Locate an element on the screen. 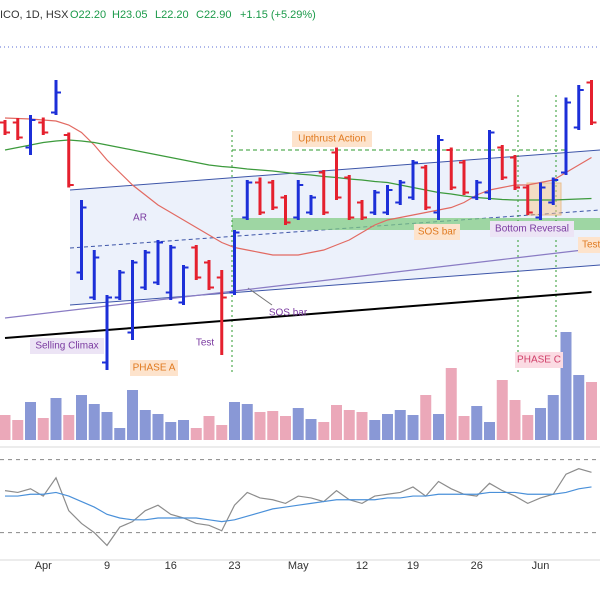 Image resolution: width=600 pixels, height=600 pixels. annotation: PHASE A is located at coordinates (154, 368).